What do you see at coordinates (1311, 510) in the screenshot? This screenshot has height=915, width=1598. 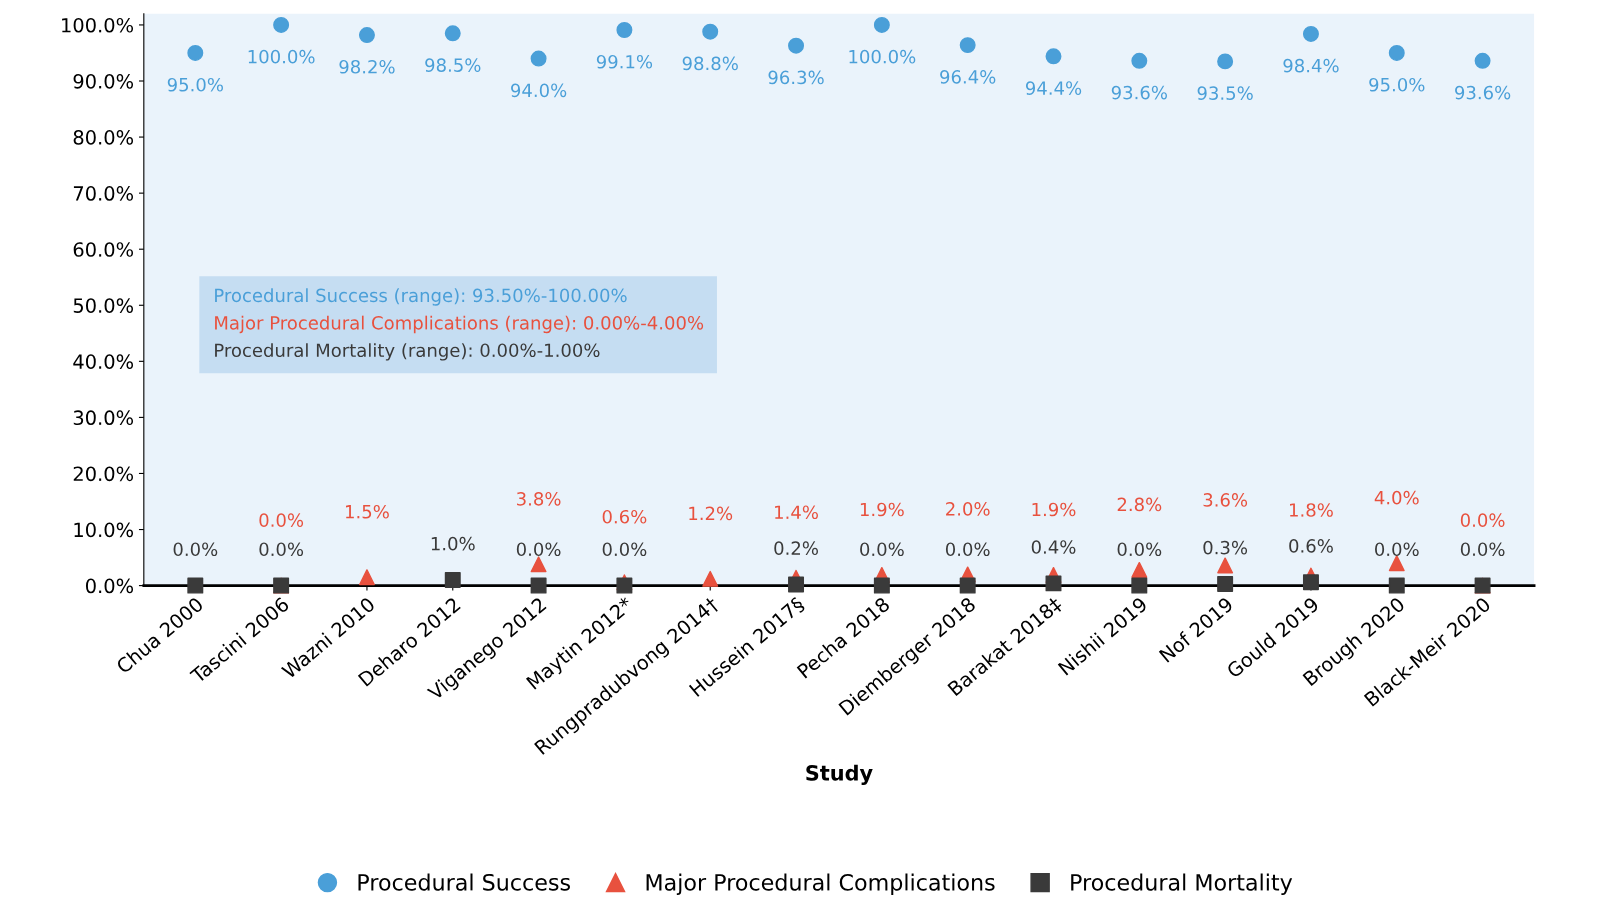 I see `data-label: 1.8%` at bounding box center [1311, 510].